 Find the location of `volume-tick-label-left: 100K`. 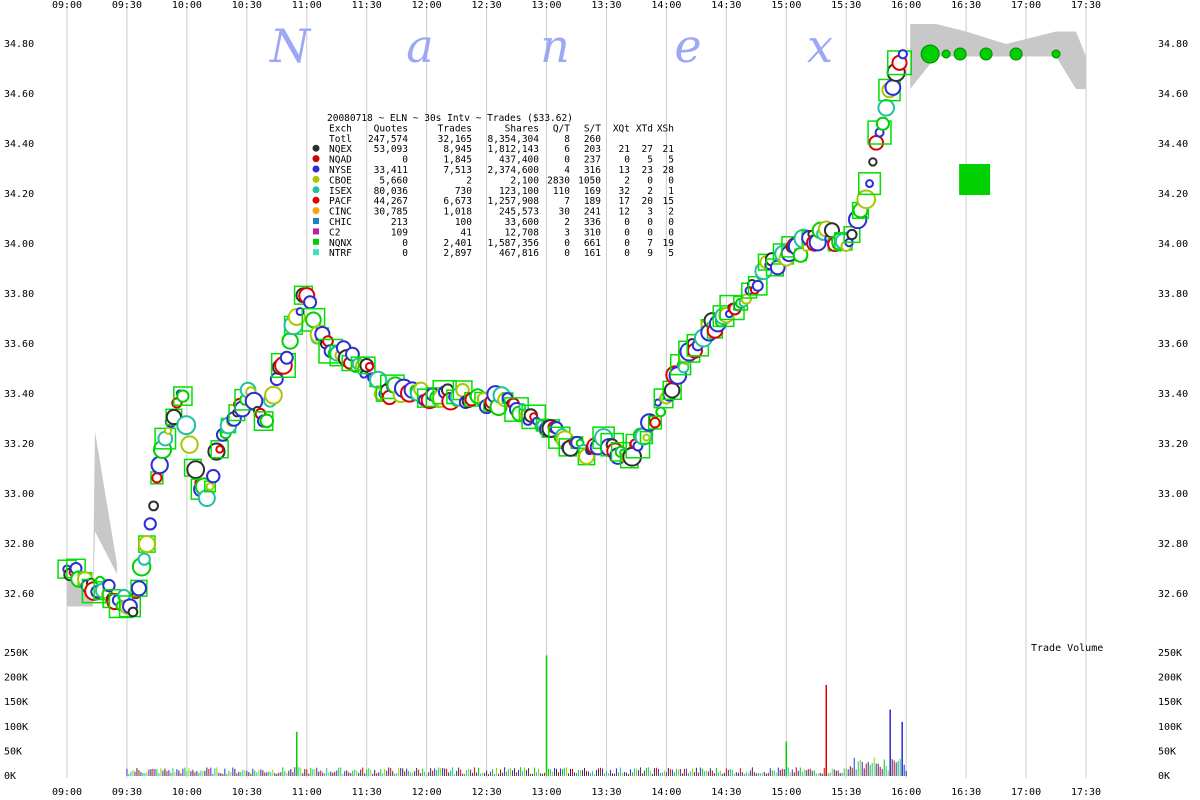

volume-tick-label-left: 100K is located at coordinates (16, 727).